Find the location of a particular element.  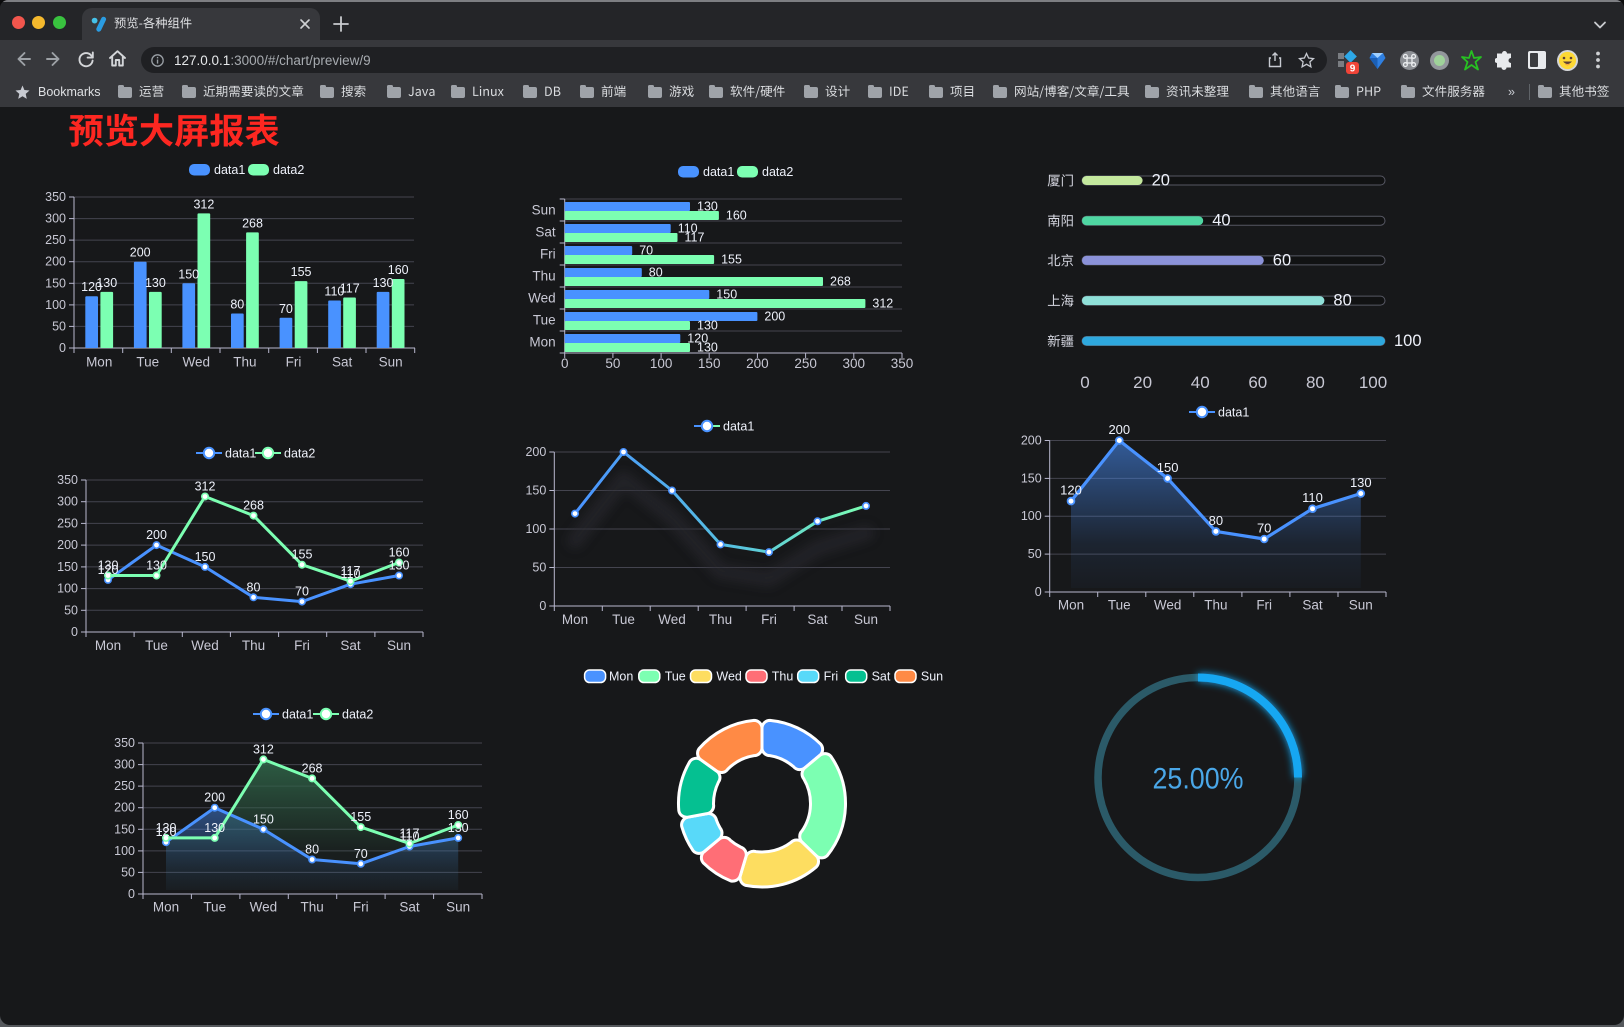

svg-text: 110 is located at coordinates (410, 837).